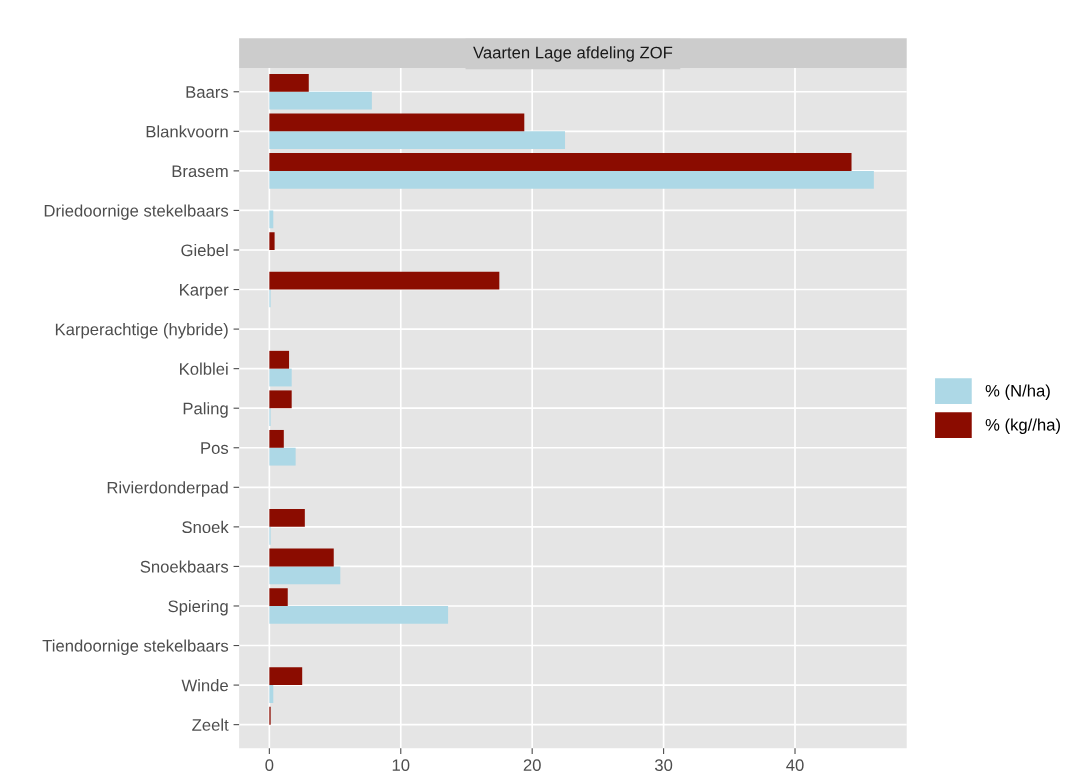 The image size is (1082, 782). Describe the element at coordinates (187, 131) in the screenshot. I see `y-tick-label: Blankvoorn` at that location.